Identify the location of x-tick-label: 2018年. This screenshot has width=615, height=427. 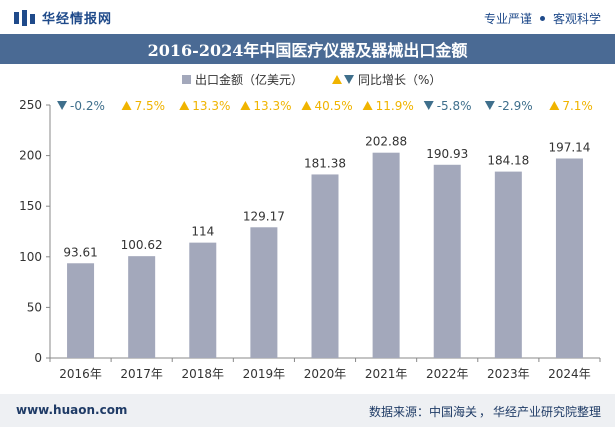
(203, 374).